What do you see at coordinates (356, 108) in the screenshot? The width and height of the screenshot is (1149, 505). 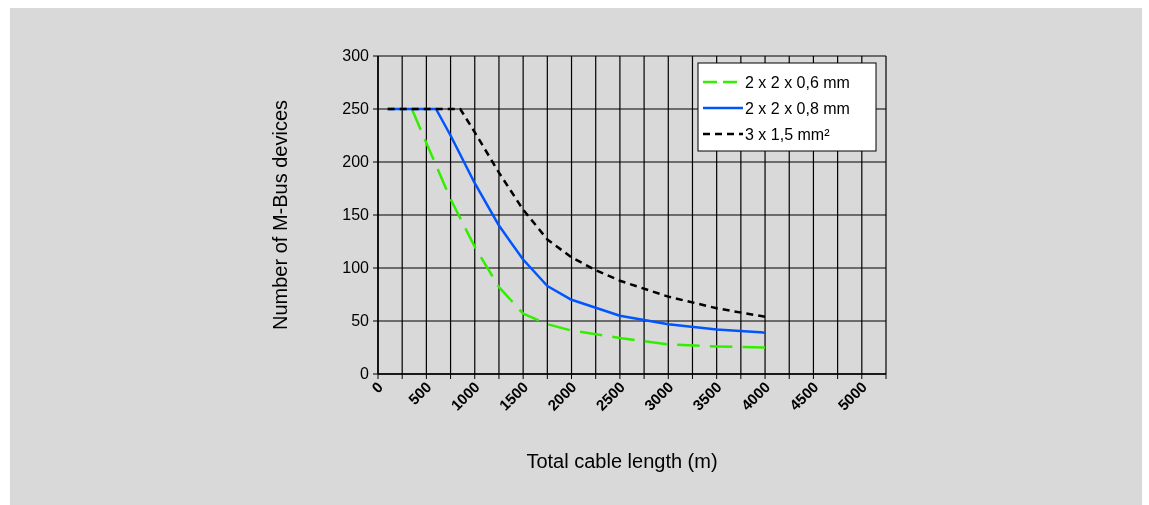 I see `y-tick-label: 250` at bounding box center [356, 108].